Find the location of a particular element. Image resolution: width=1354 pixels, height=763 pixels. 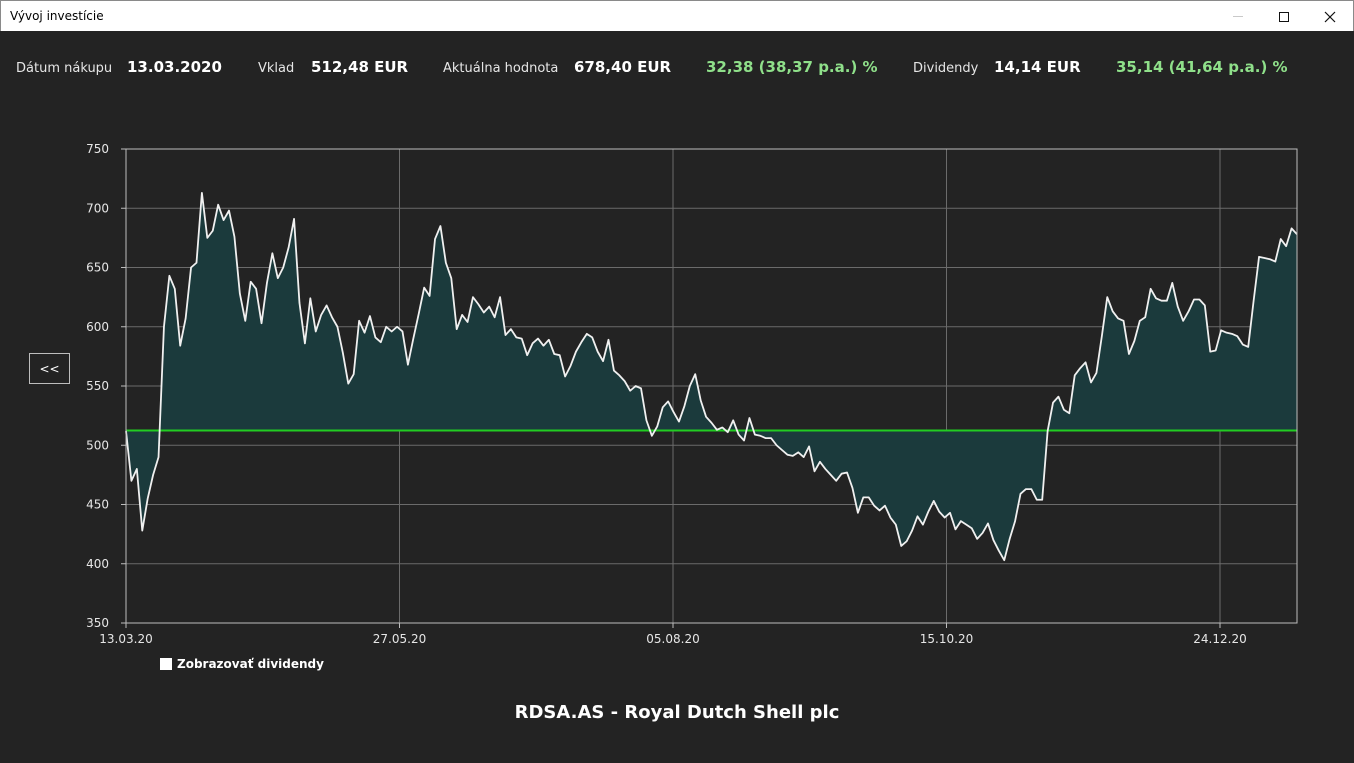

title-bar: Vývoj investície is located at coordinates (677, 15).